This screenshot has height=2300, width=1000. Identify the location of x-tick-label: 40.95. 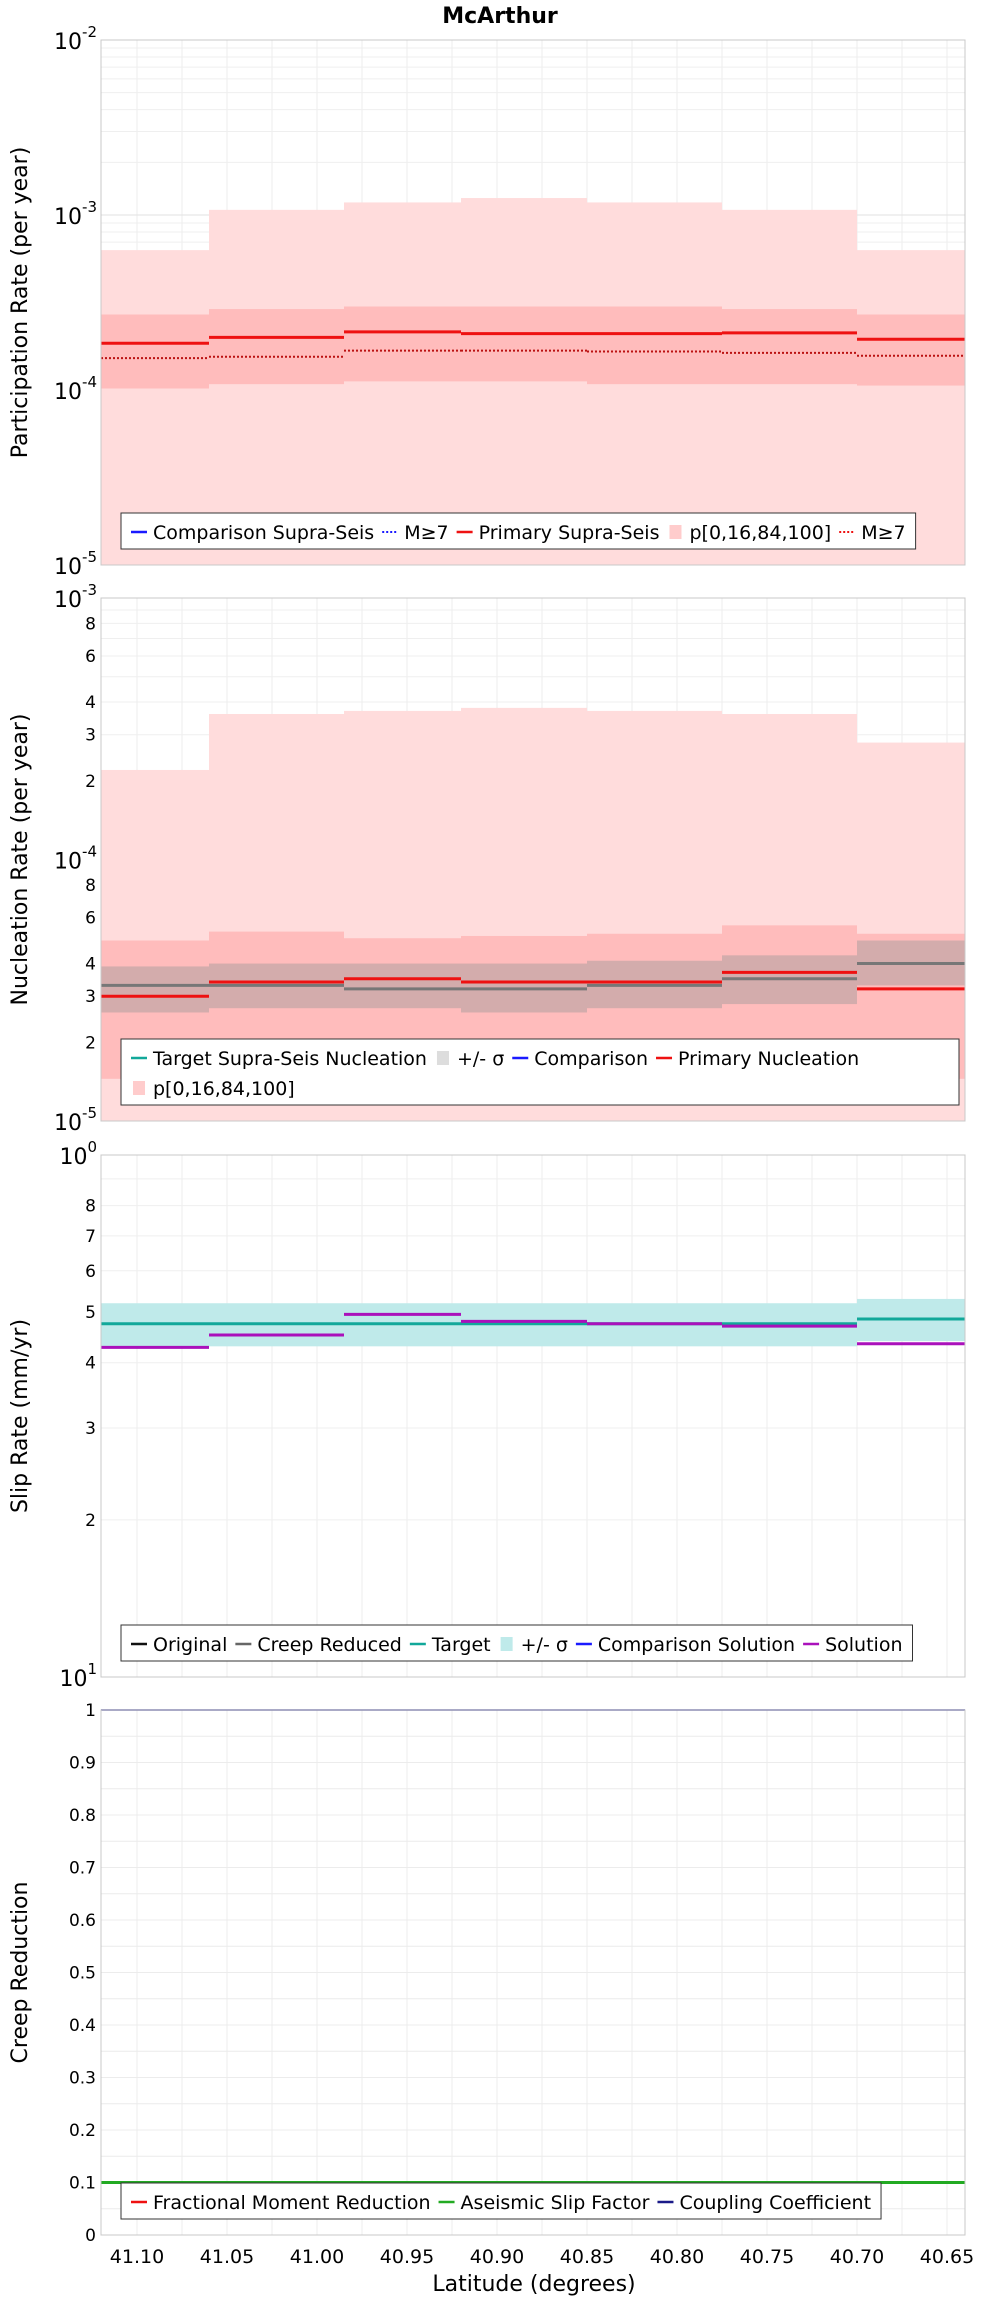
(407, 2257).